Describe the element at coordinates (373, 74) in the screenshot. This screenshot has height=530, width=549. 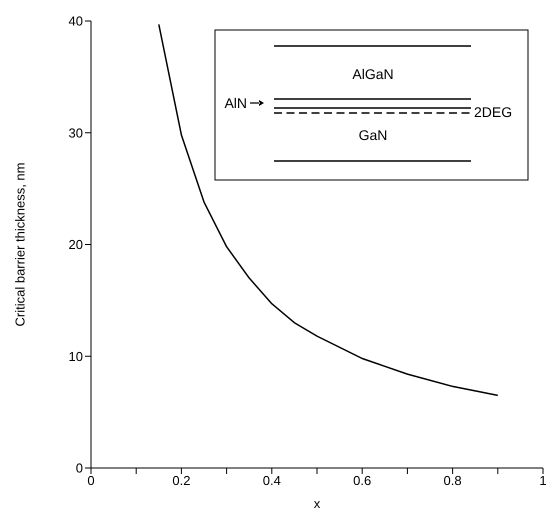
I see `annotation: AlGaN` at that location.